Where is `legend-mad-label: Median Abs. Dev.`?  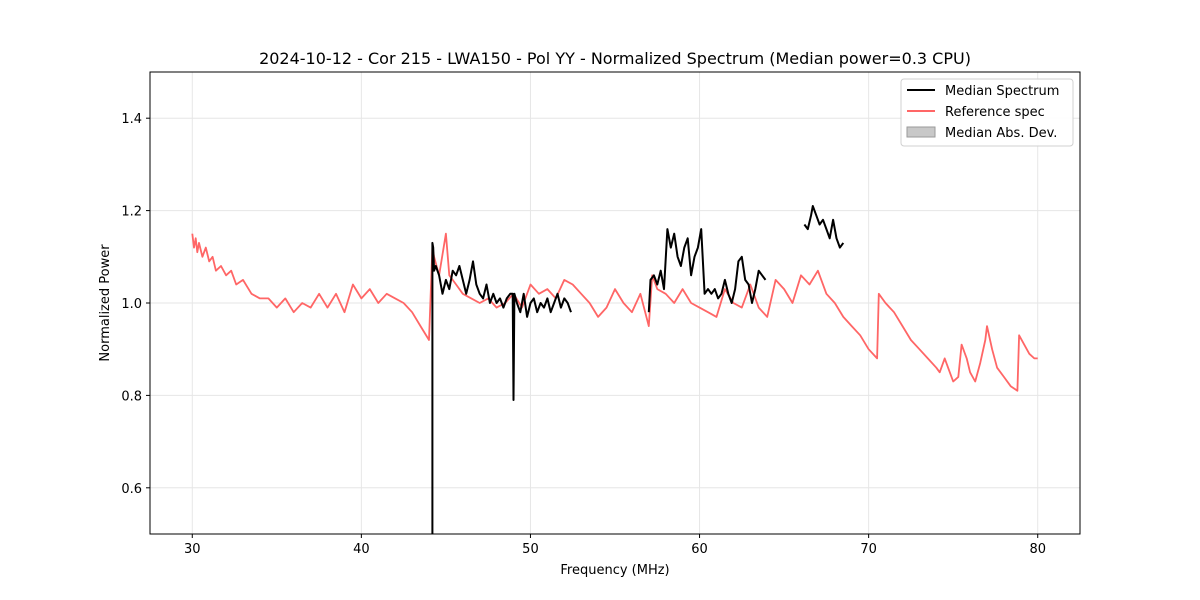 legend-mad-label: Median Abs. Dev. is located at coordinates (1001, 133).